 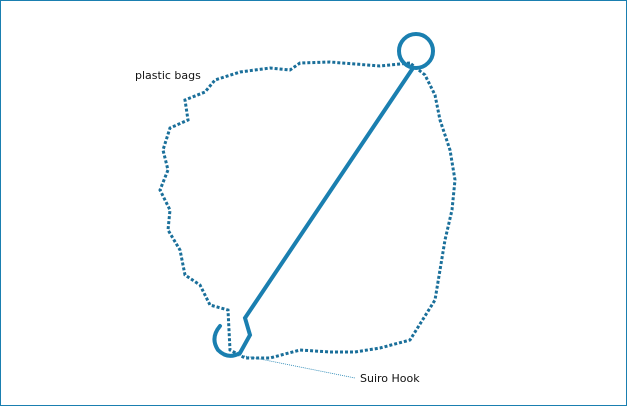 I want to click on hook-label: Suiro Hook, so click(x=390, y=378).